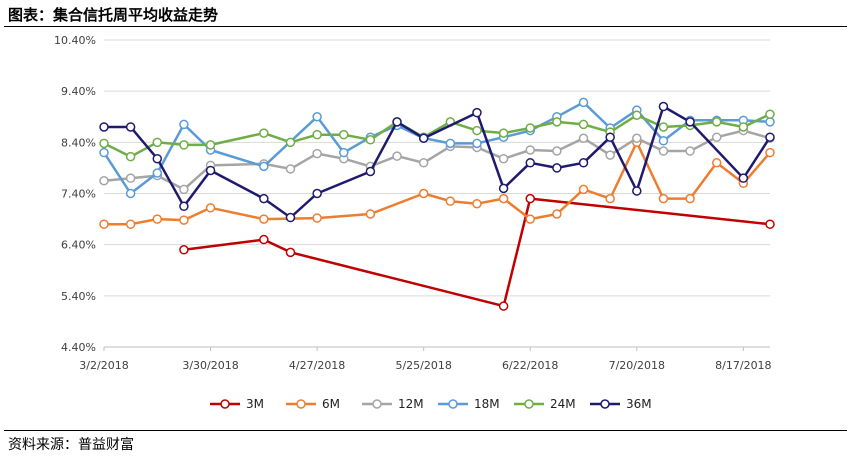  I want to click on series-24m, so click(437, 135).